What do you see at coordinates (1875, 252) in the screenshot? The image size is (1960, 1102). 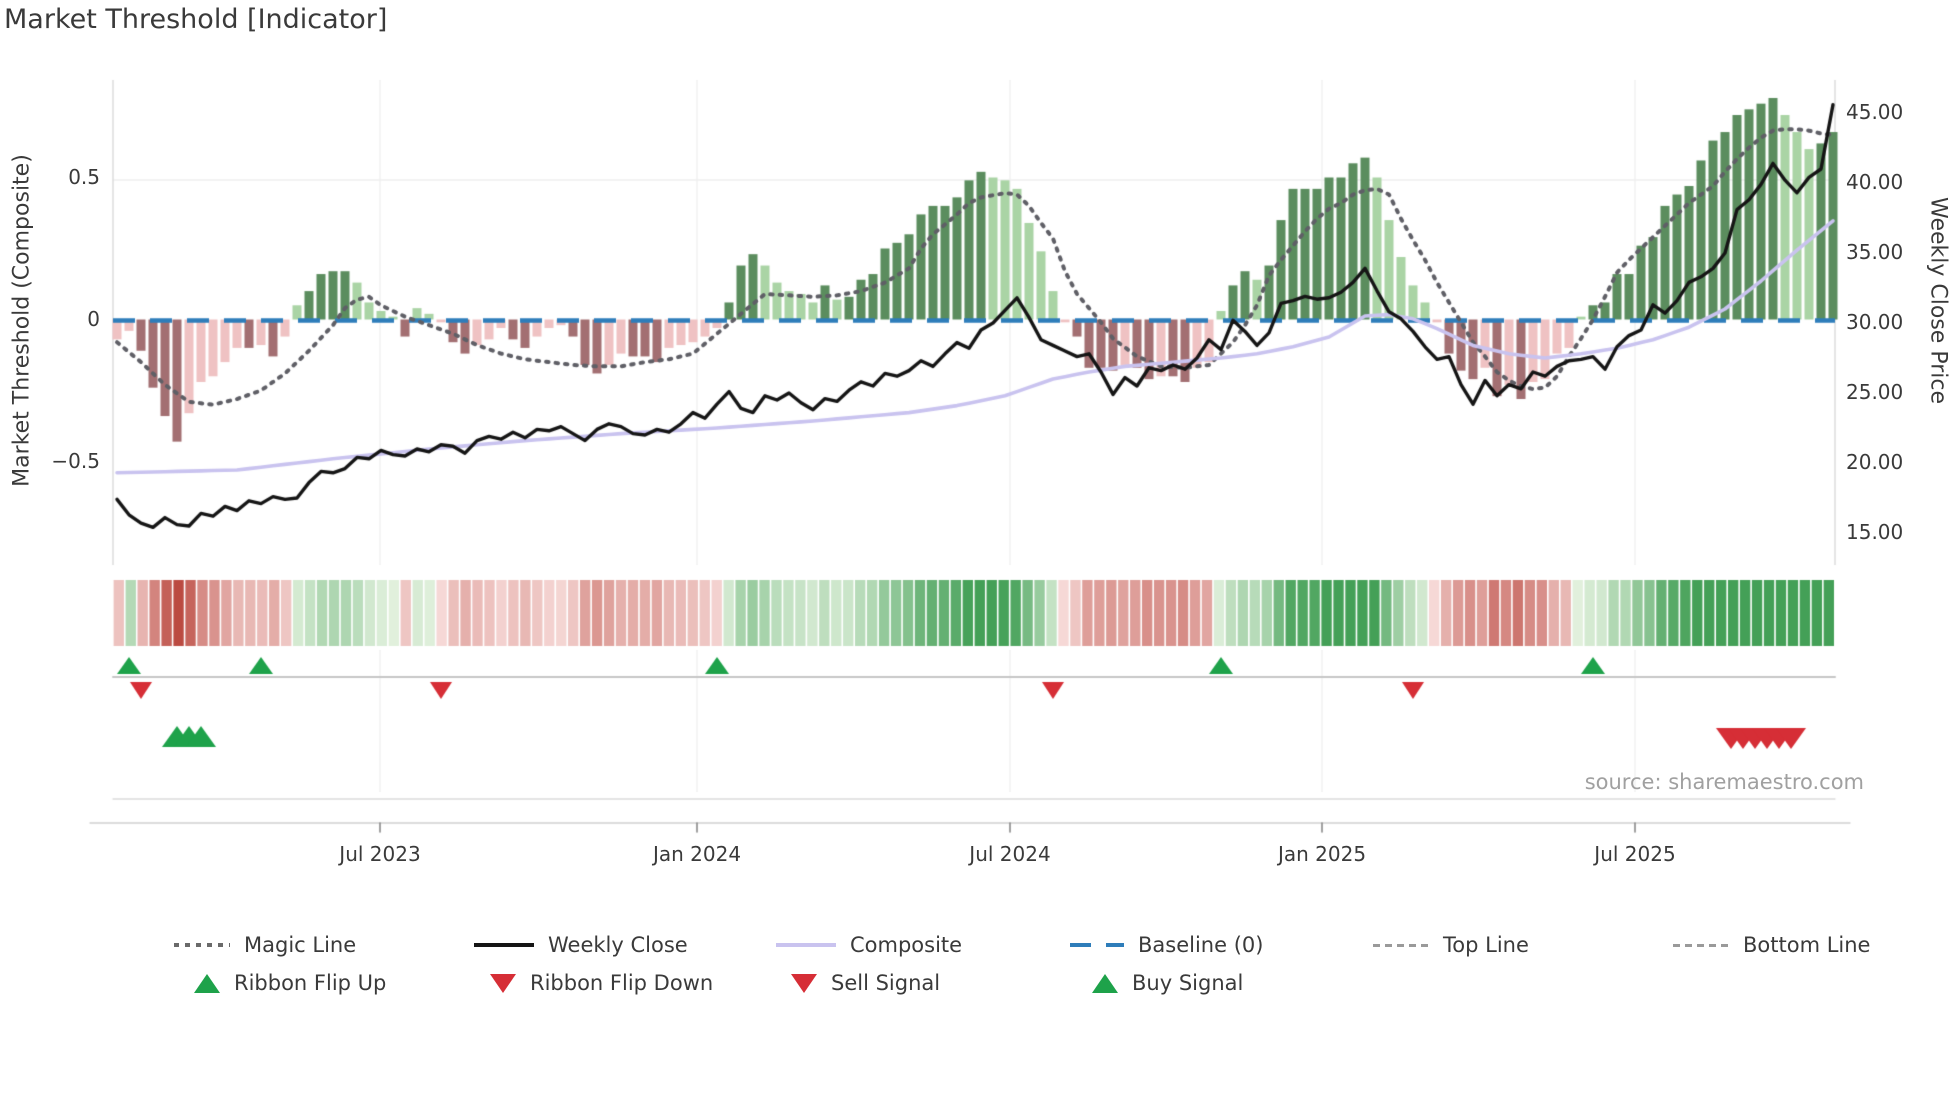 I see `right-tick-35.00: 35.00` at bounding box center [1875, 252].